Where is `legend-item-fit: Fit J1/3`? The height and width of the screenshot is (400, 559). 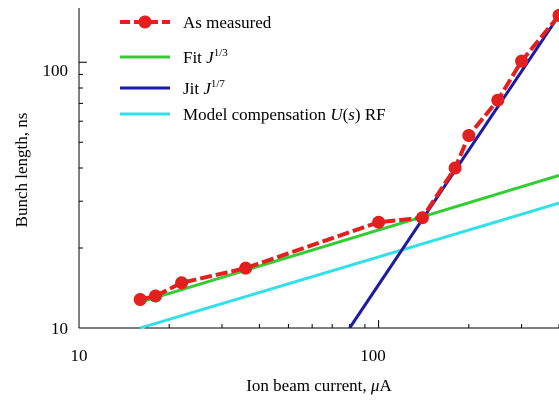 legend-item-fit: Fit J1/3 is located at coordinates (174, 57).